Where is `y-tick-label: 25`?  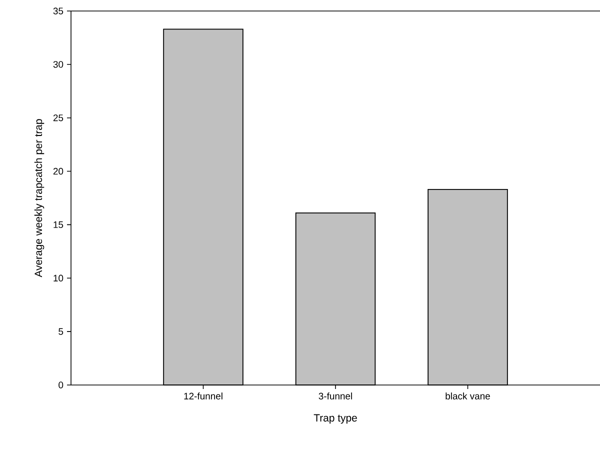 y-tick-label: 25 is located at coordinates (58, 118).